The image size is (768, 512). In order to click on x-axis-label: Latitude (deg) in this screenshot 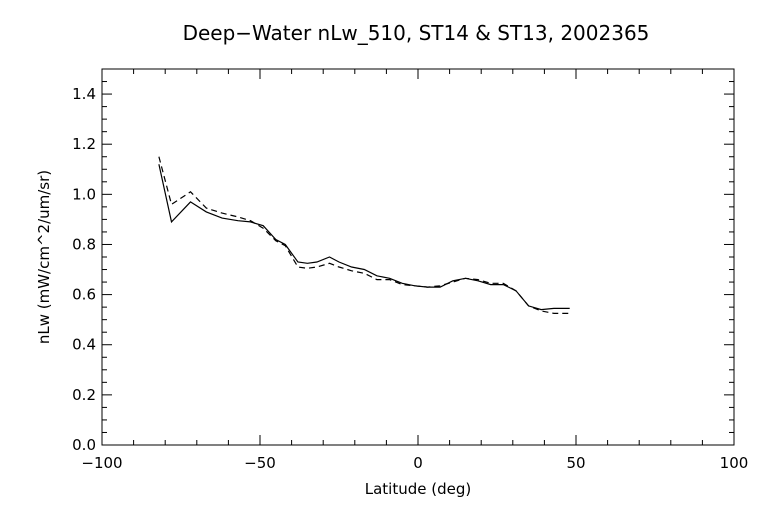, I will do `click(418, 489)`.